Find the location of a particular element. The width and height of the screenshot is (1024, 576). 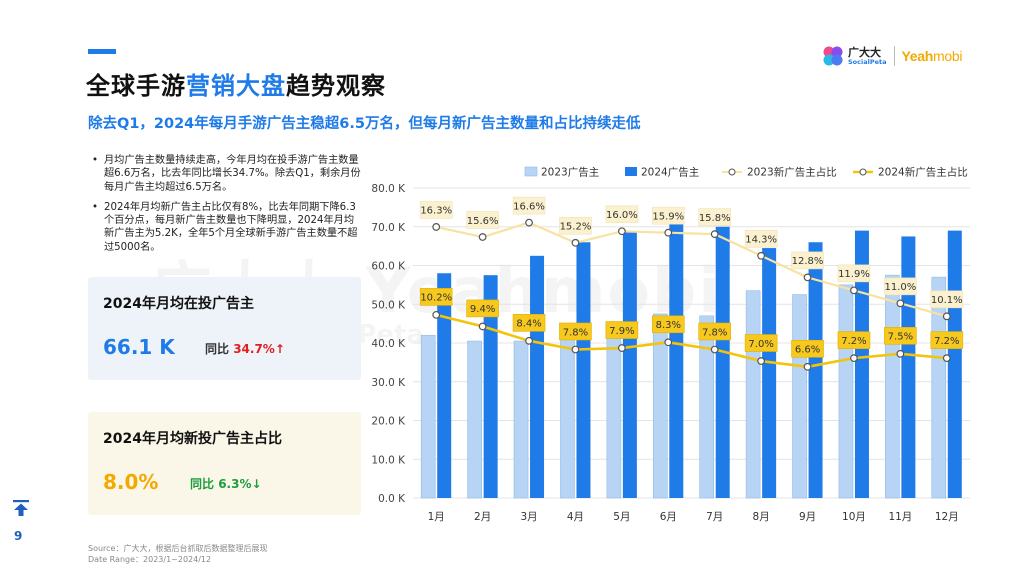

data-label-2024: 8.3% is located at coordinates (668, 325).